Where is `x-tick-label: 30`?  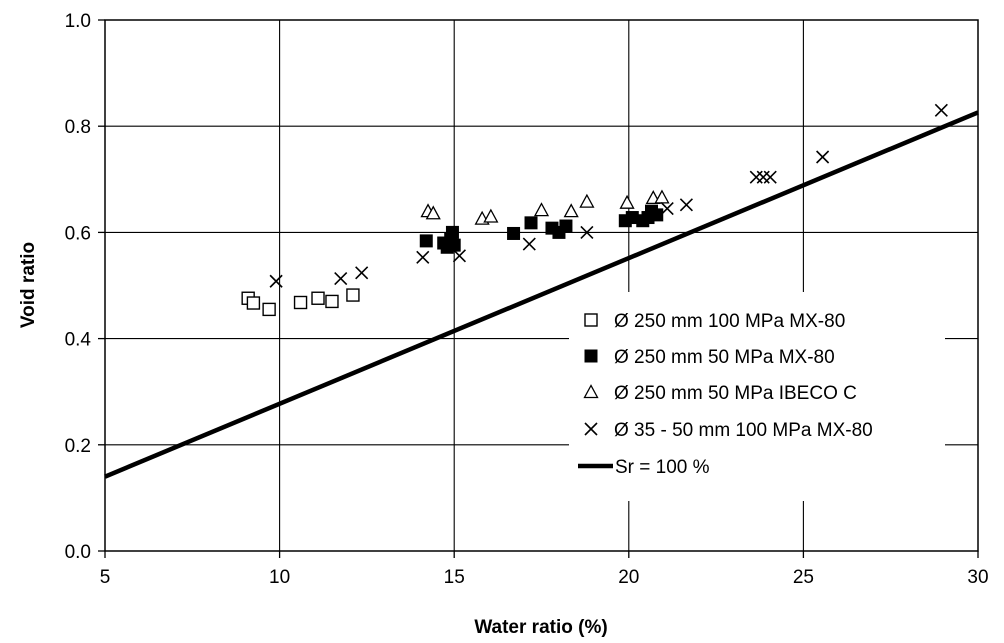 x-tick-label: 30 is located at coordinates (977, 577).